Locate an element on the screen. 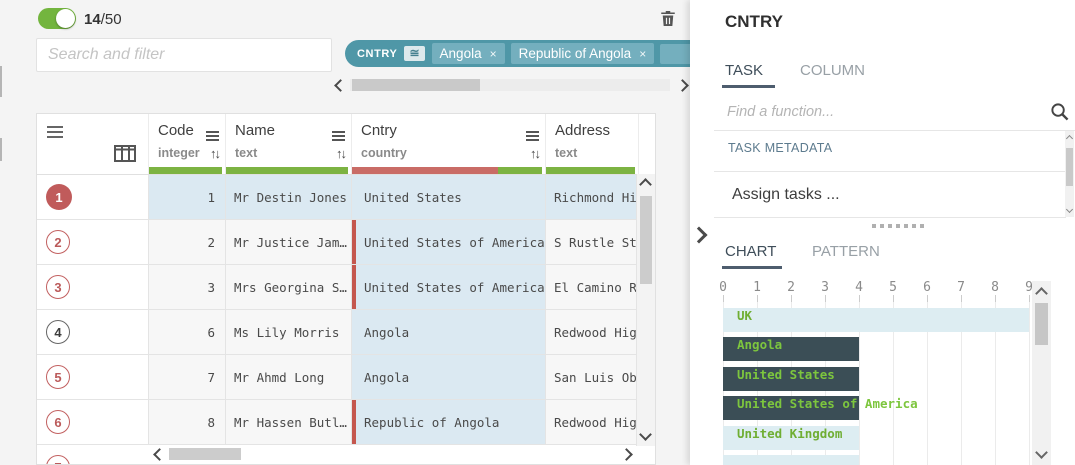 The height and width of the screenshot is (465, 1075). grid-corner-cell is located at coordinates (93, 144).